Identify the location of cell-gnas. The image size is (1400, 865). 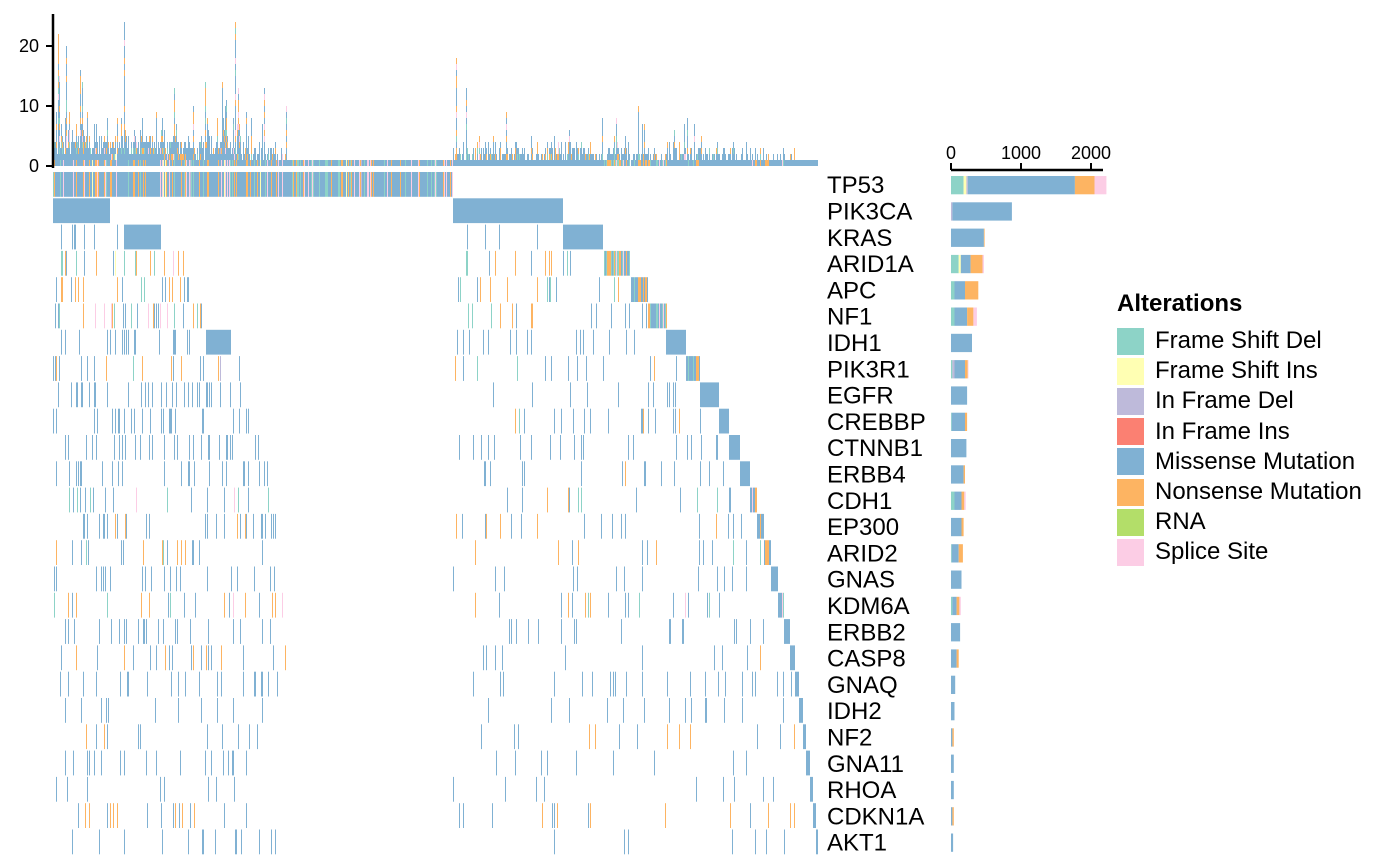
(105, 579).